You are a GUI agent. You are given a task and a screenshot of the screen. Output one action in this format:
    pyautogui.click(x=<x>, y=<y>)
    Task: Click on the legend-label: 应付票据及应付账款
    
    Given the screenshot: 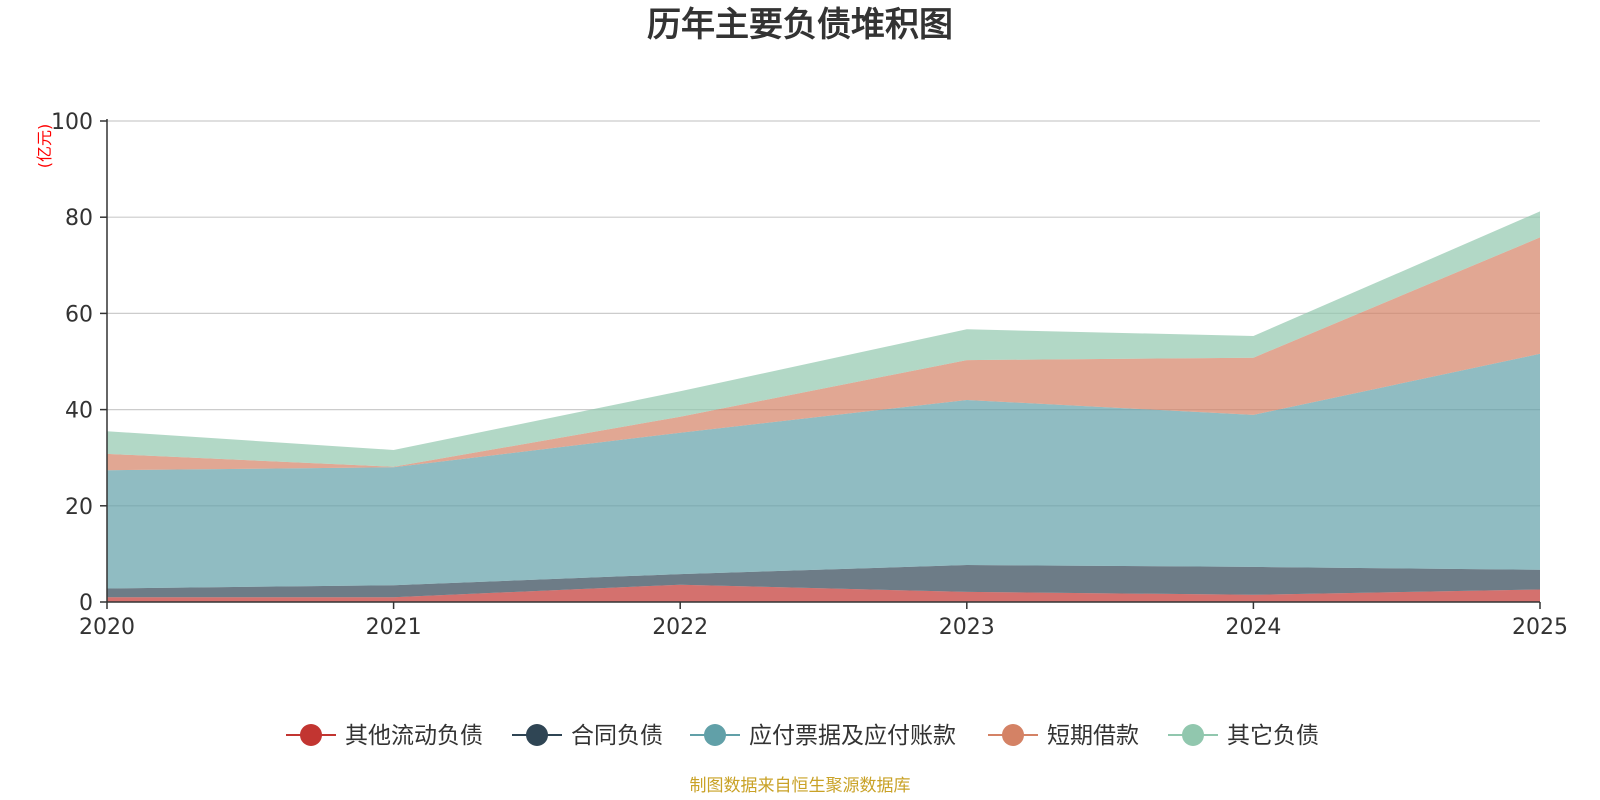 What is the action you would take?
    pyautogui.click(x=852, y=736)
    